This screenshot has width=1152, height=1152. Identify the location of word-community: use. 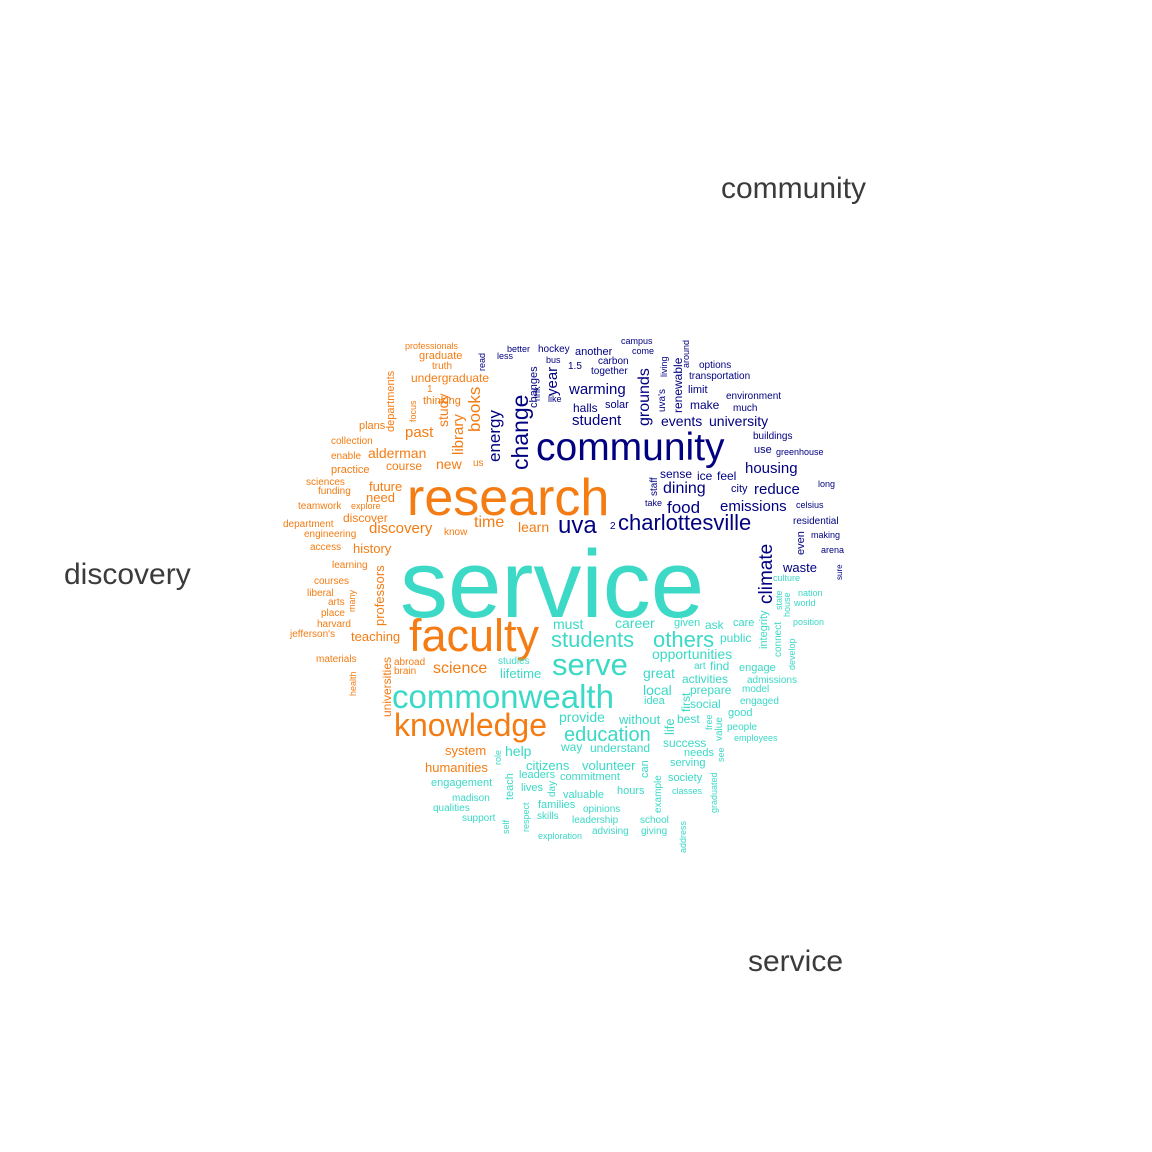
(763, 450).